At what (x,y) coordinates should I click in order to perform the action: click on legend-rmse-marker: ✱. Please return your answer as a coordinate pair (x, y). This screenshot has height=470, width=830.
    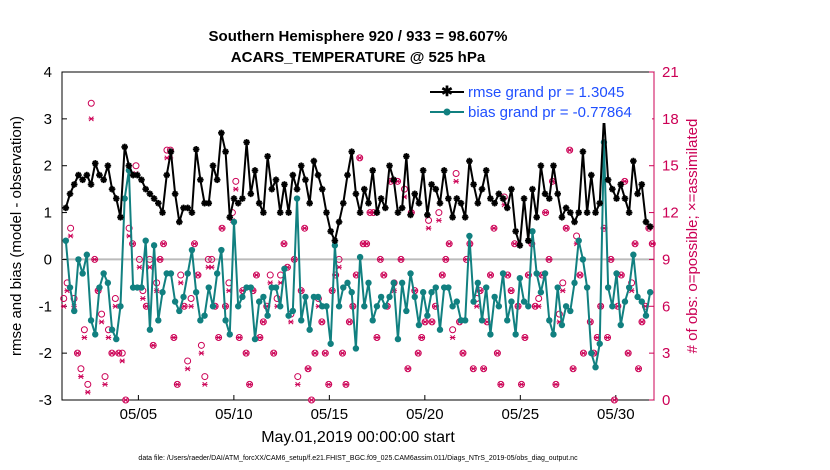
    Looking at the image, I should click on (447, 91).